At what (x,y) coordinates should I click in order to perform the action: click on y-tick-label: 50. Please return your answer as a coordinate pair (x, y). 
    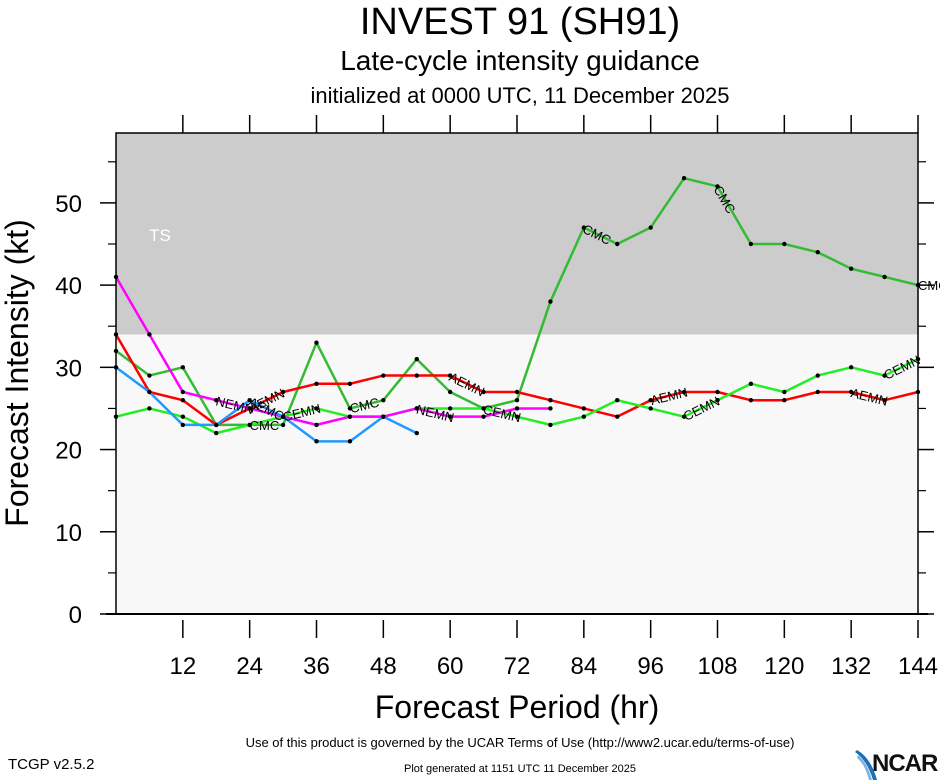
    Looking at the image, I should click on (68, 204).